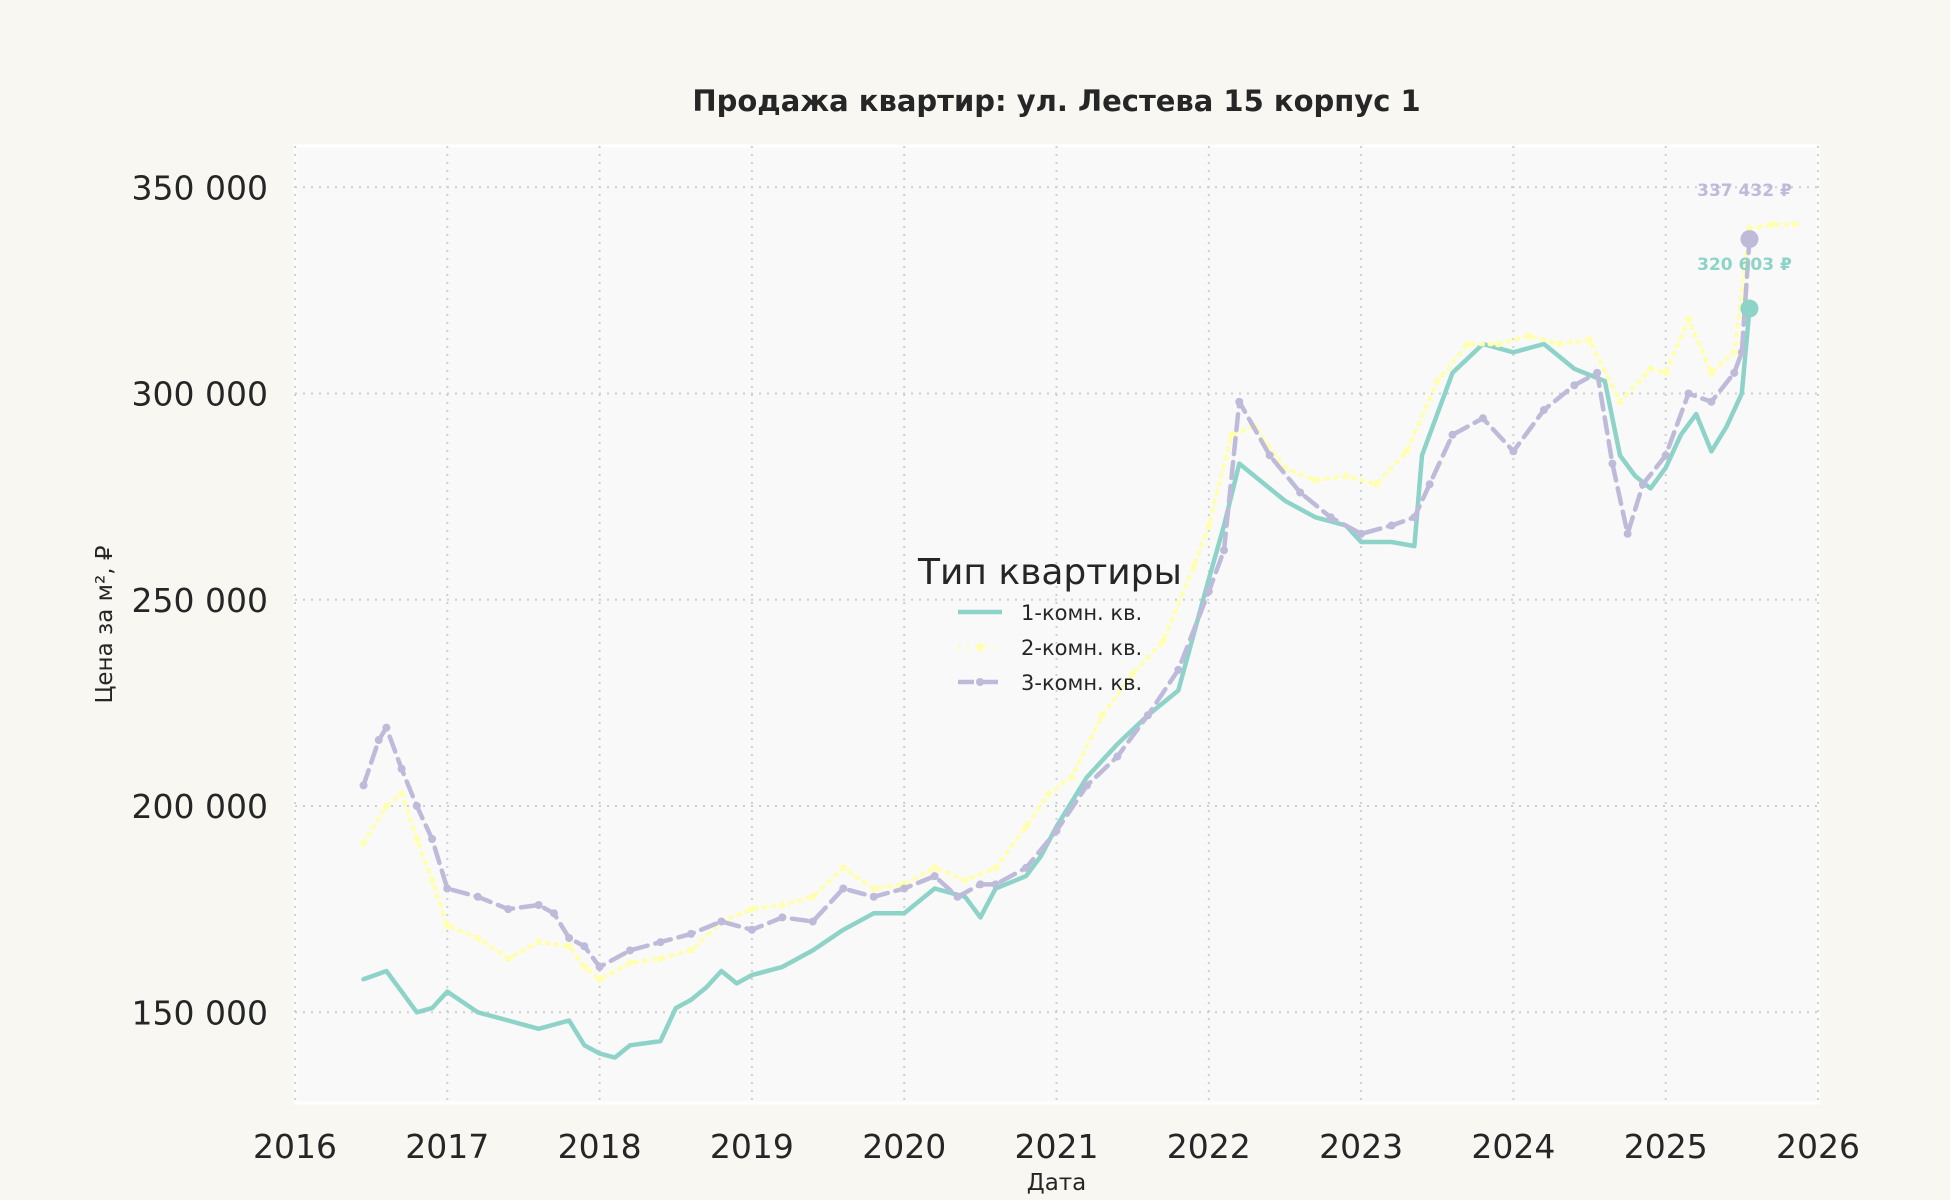  I want to click on y-tick-label: 350 000, so click(200, 187).